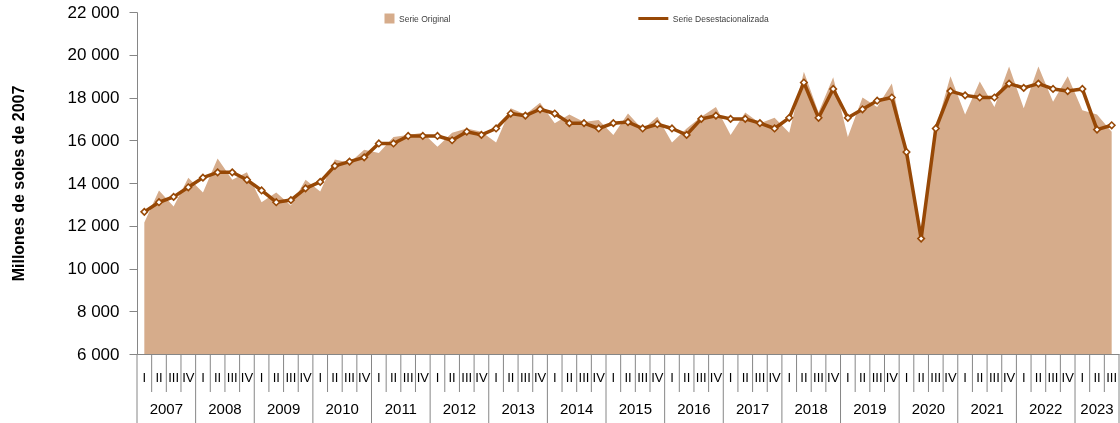 This screenshot has height=423, width=1120. What do you see at coordinates (870, 408) in the screenshot?
I see `text: 2019` at bounding box center [870, 408].